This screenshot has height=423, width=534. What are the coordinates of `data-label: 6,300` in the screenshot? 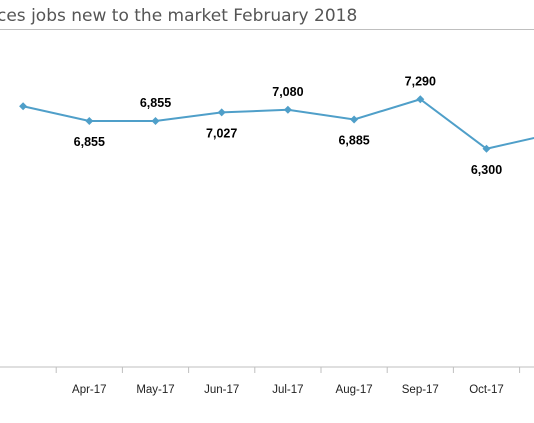 It's located at (486, 170).